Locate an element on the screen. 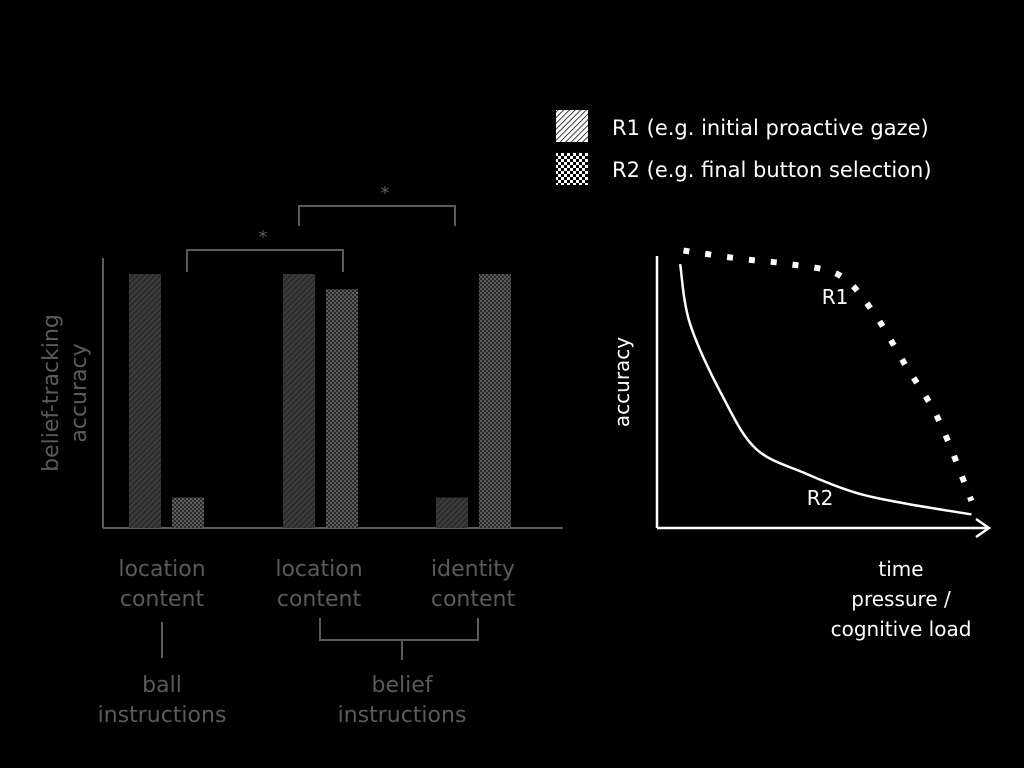  y-axis-label-line1: belief-tracking is located at coordinates (51, 393).